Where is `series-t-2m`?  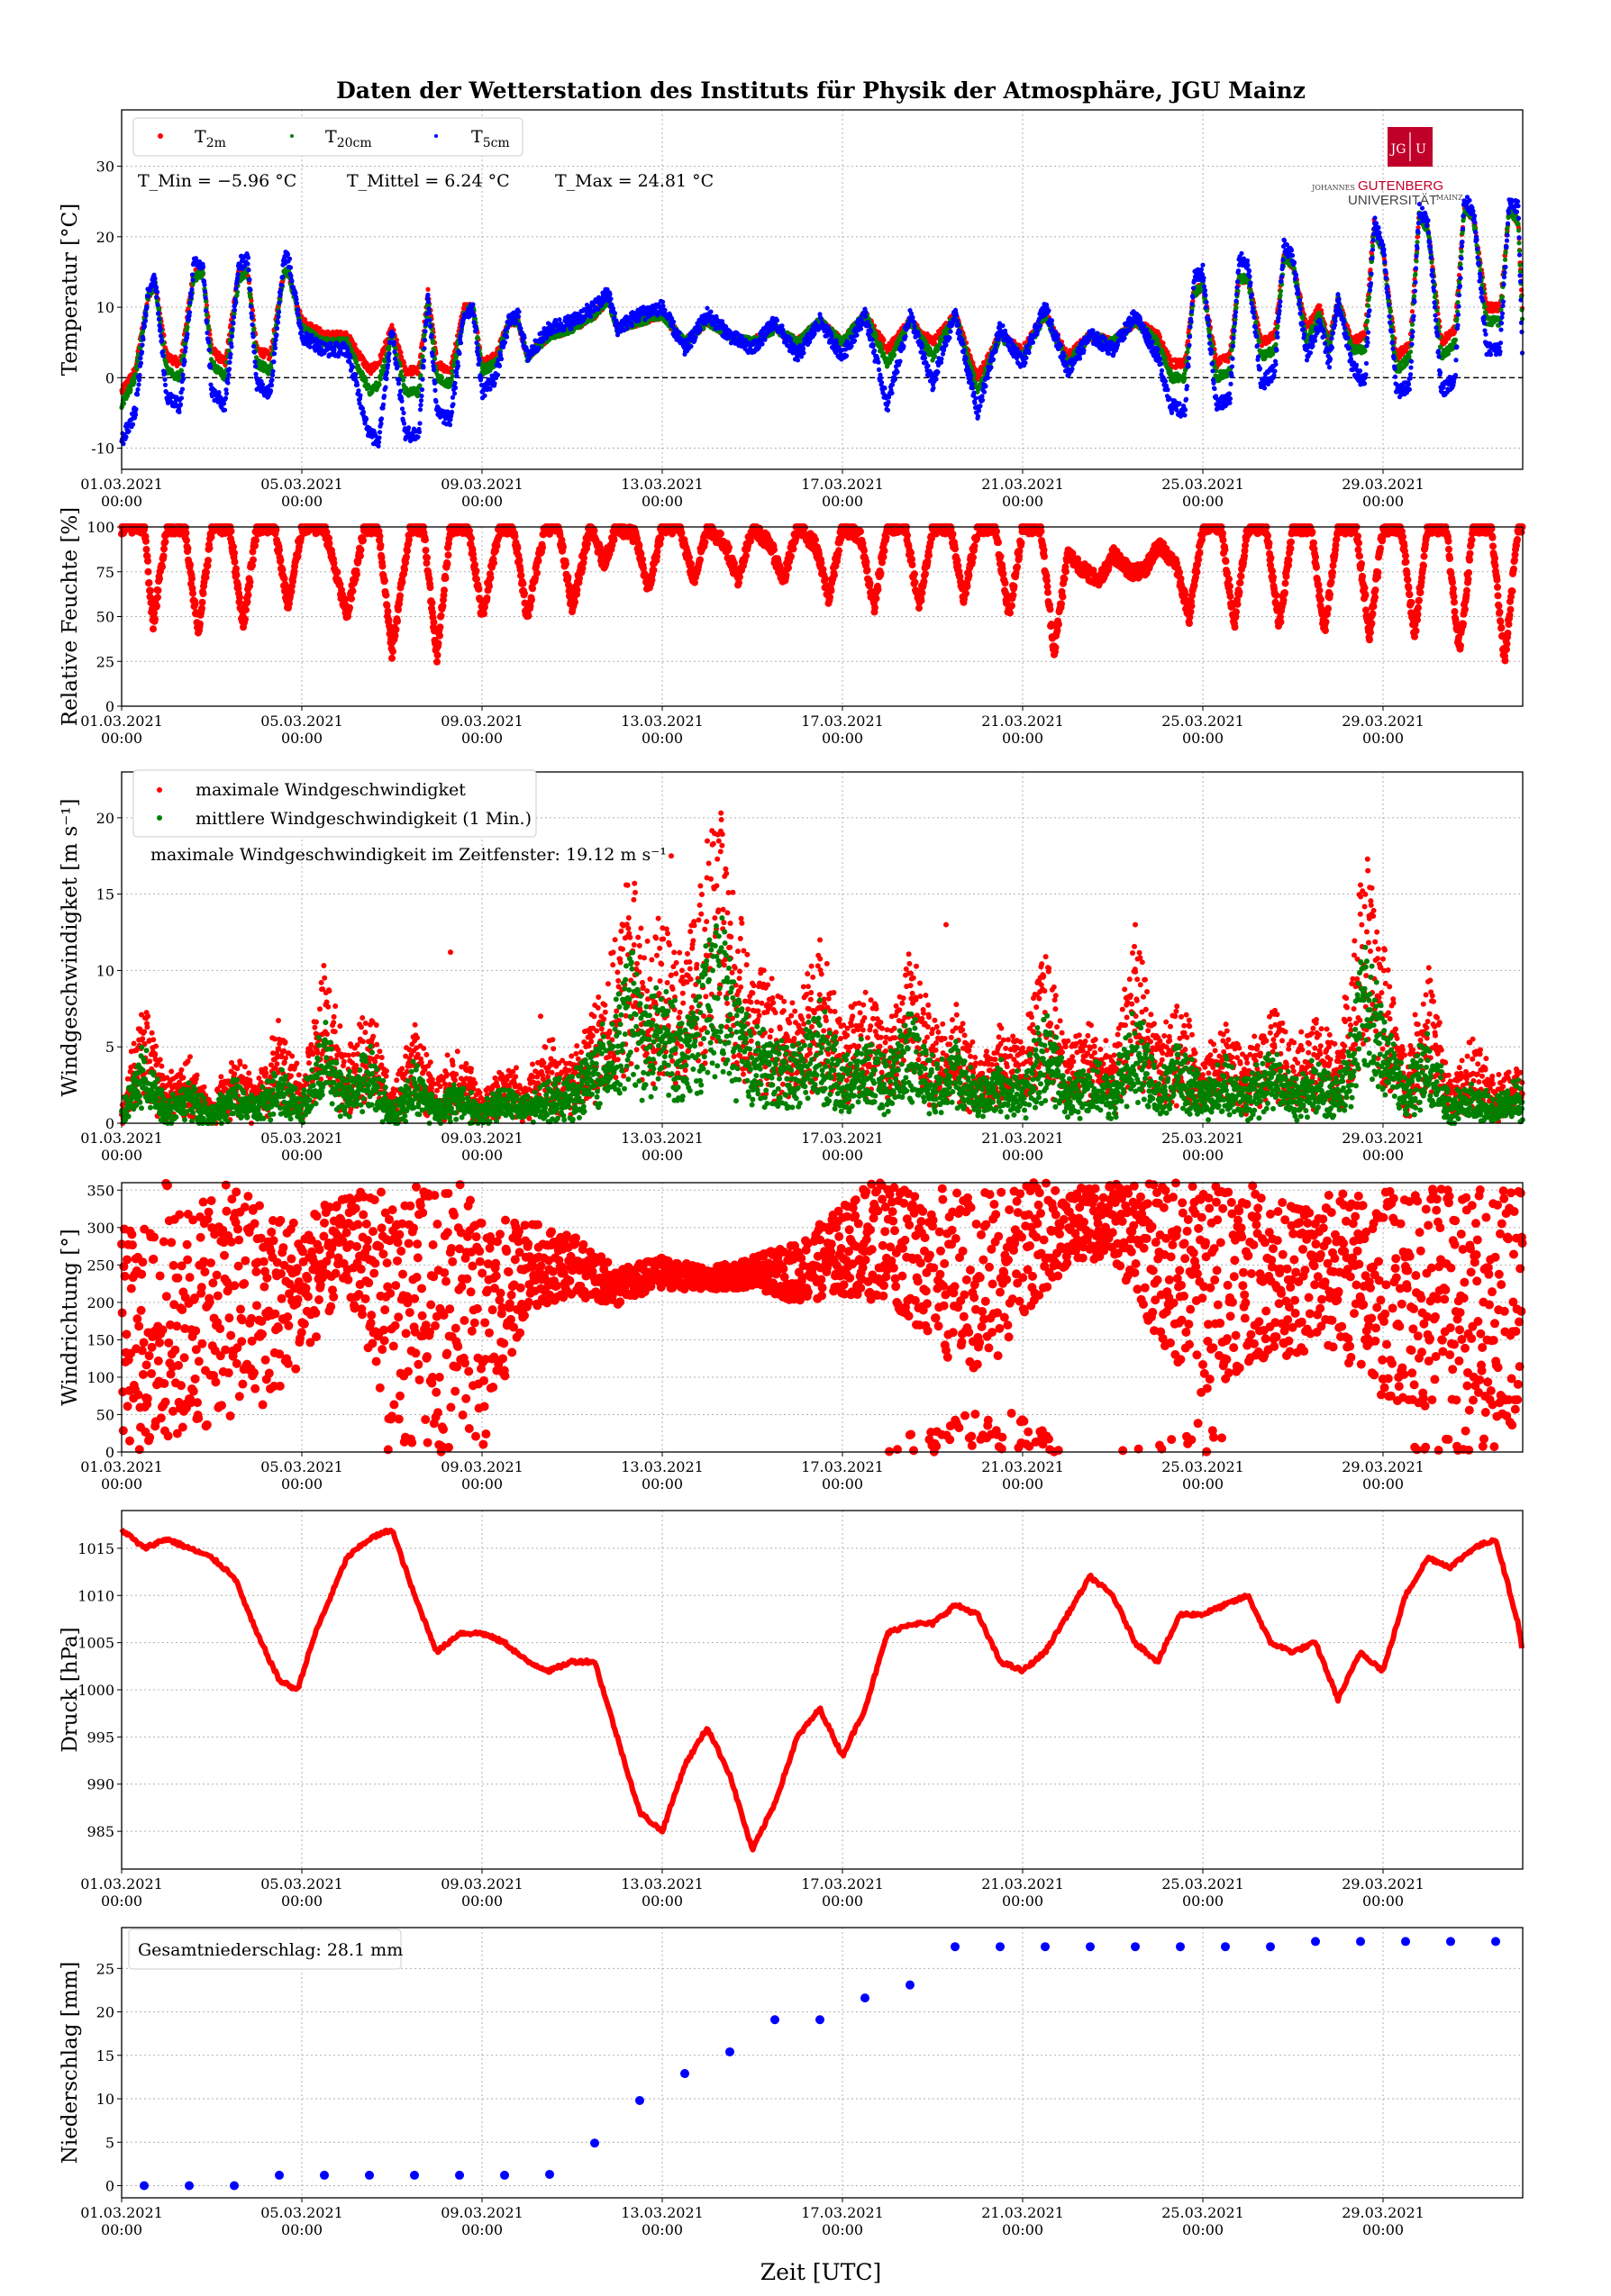 series-t-2m is located at coordinates (822, 299).